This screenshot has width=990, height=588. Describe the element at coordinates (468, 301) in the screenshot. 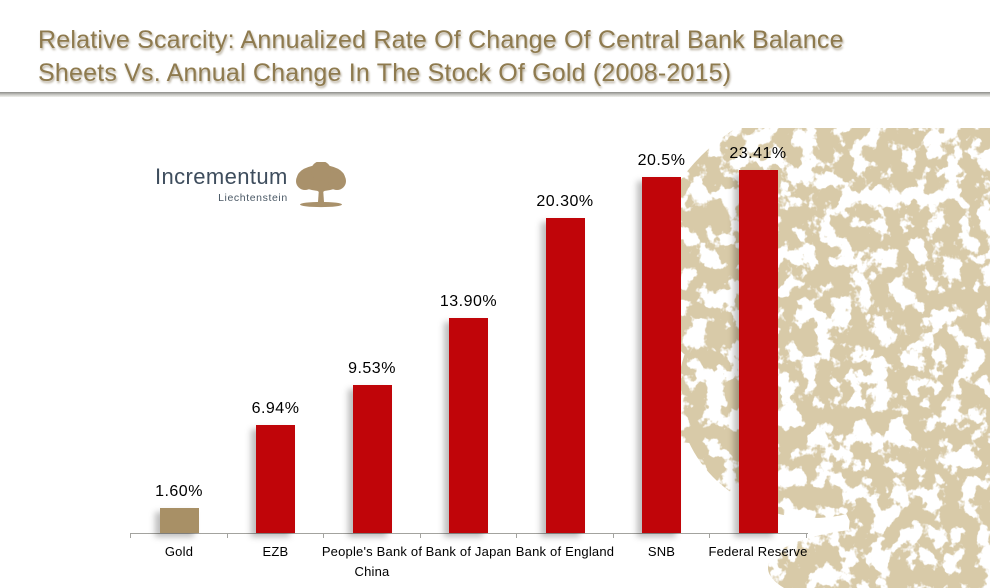

I see `bar-value-label: 13.90%` at that location.